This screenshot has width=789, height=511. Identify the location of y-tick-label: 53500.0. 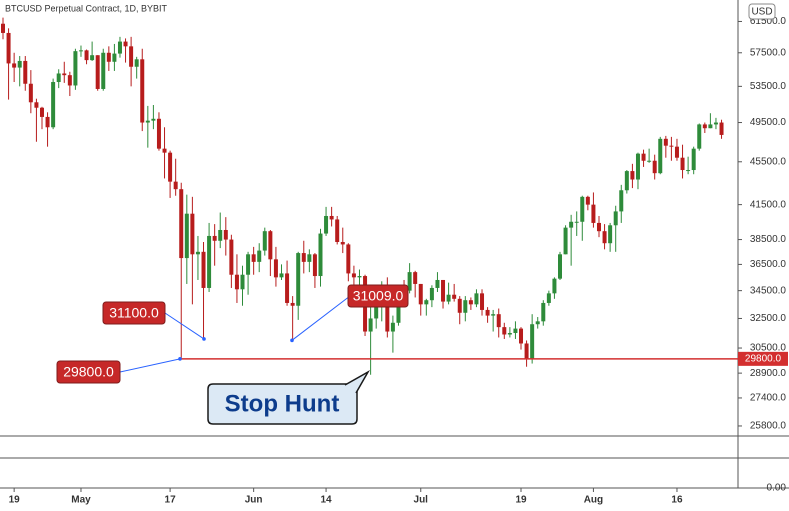
(768, 86).